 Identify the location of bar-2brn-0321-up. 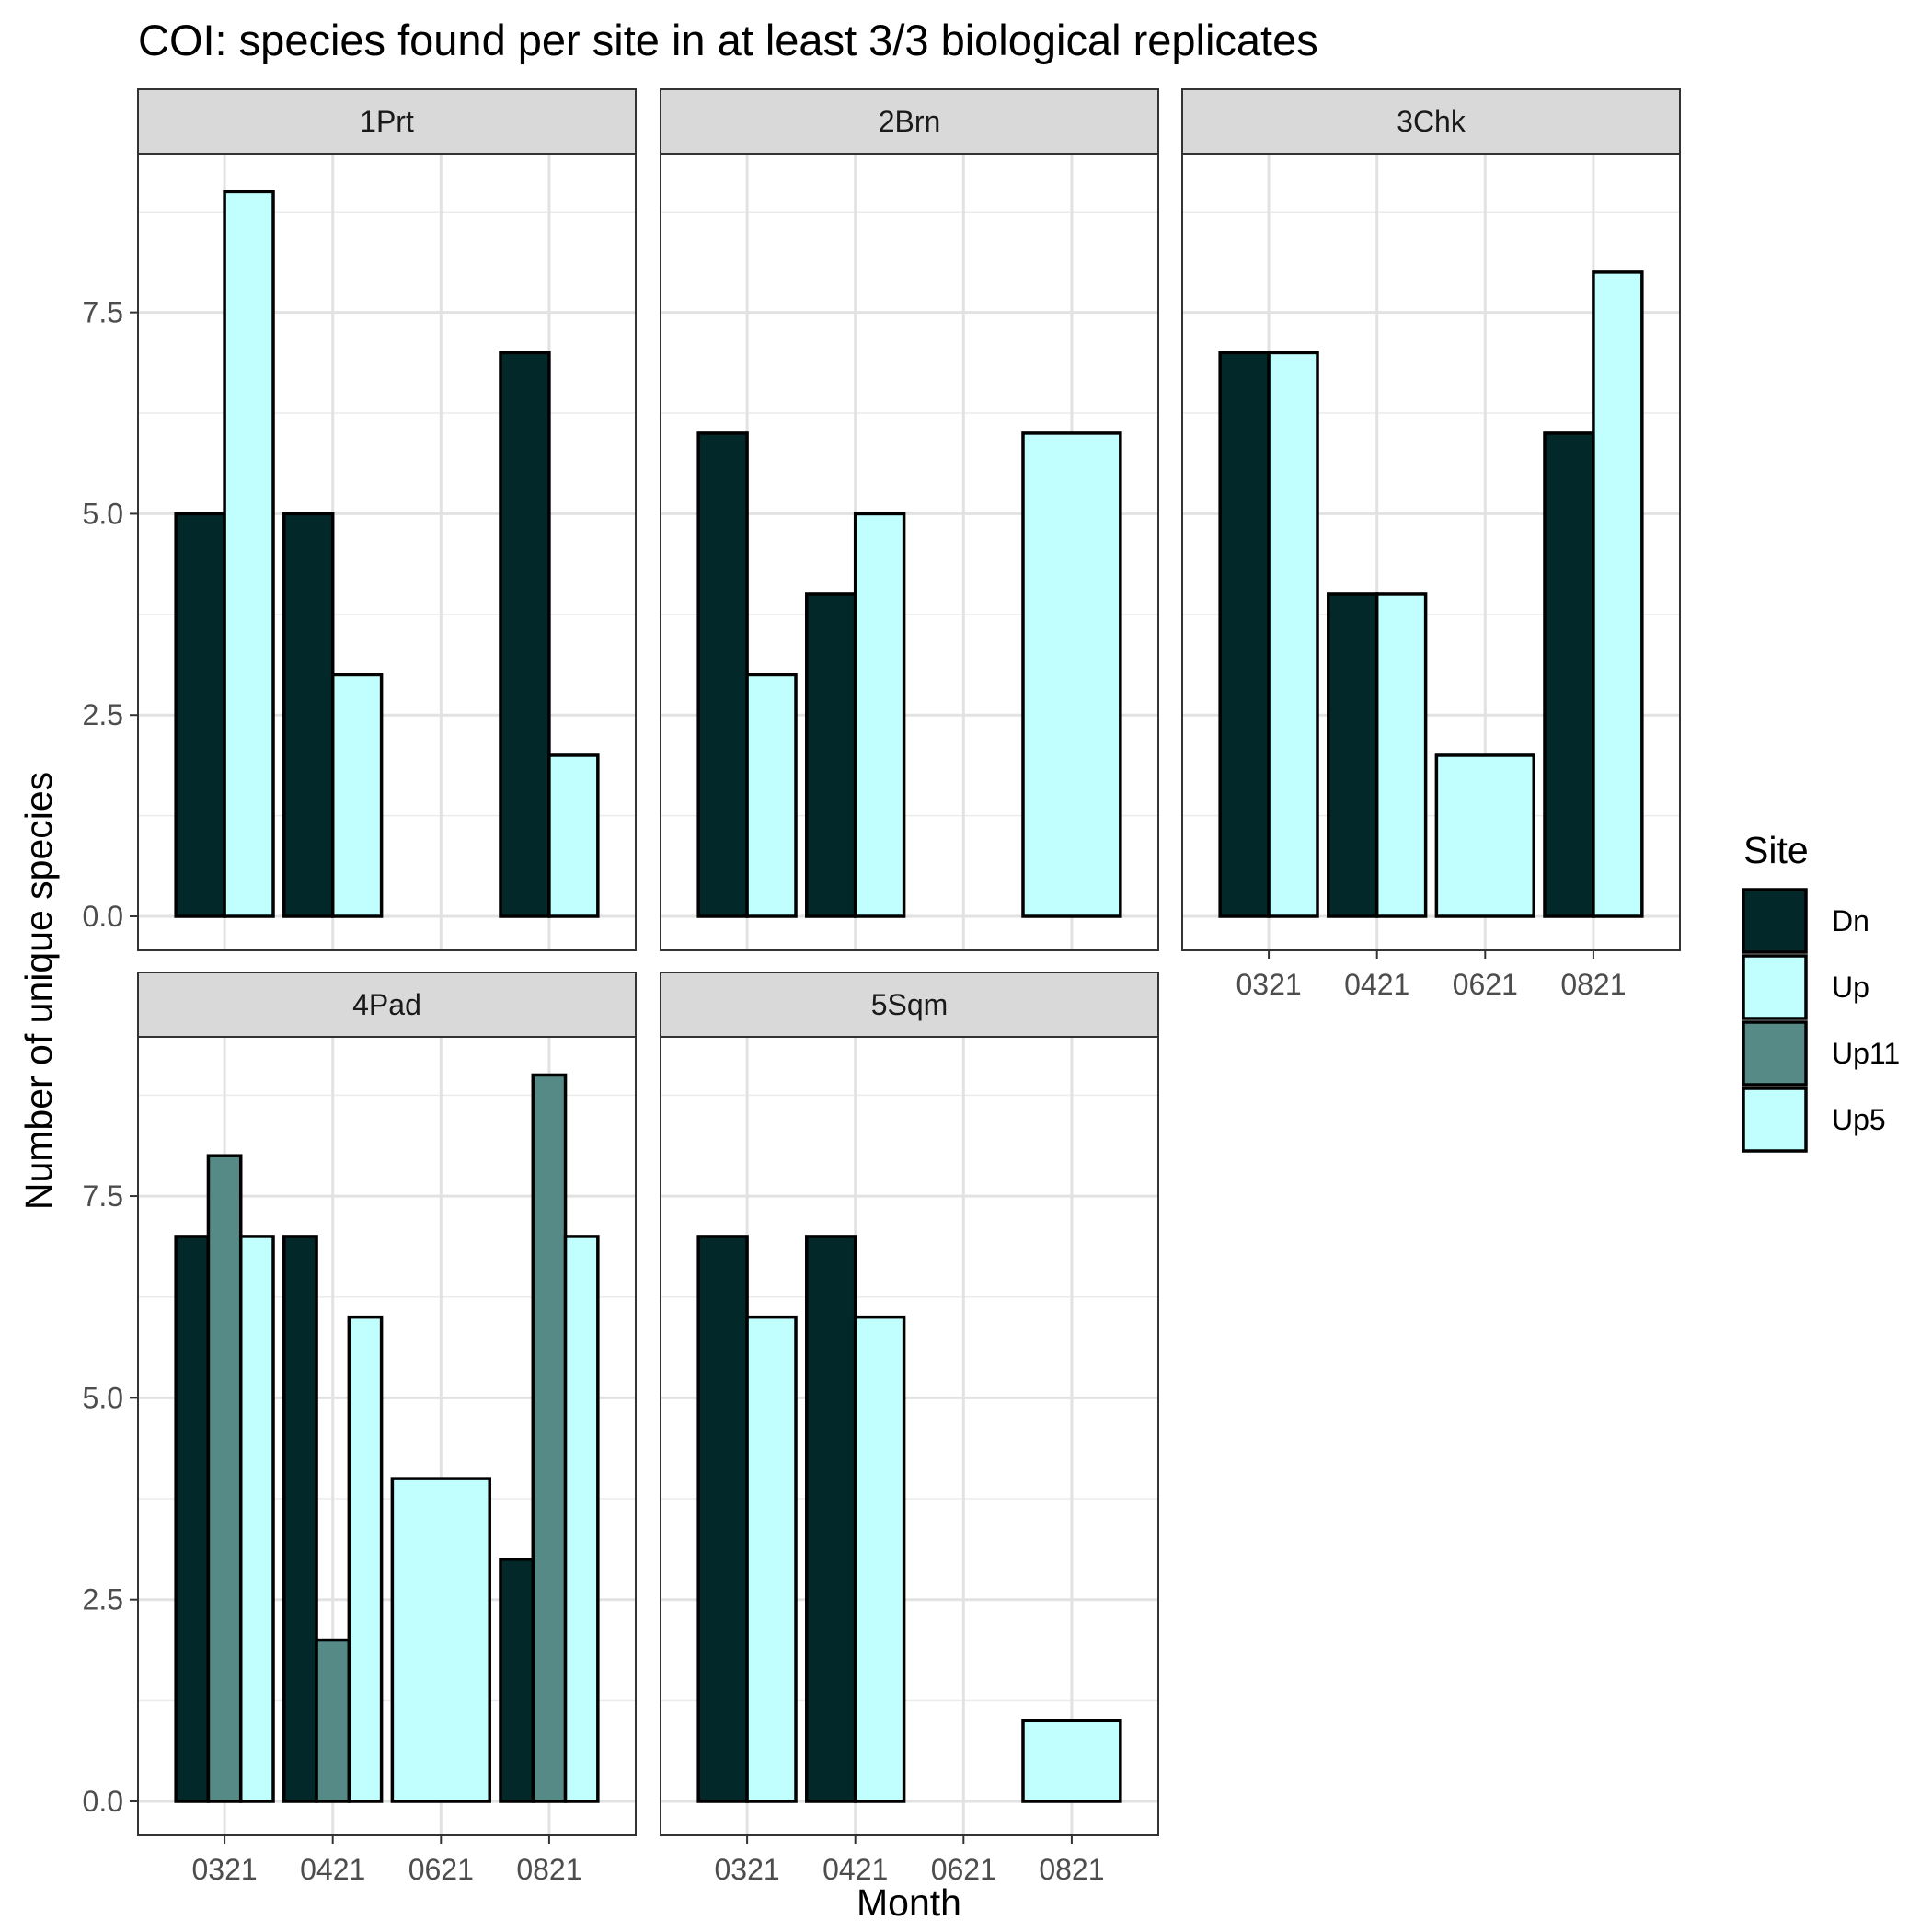
(771, 795).